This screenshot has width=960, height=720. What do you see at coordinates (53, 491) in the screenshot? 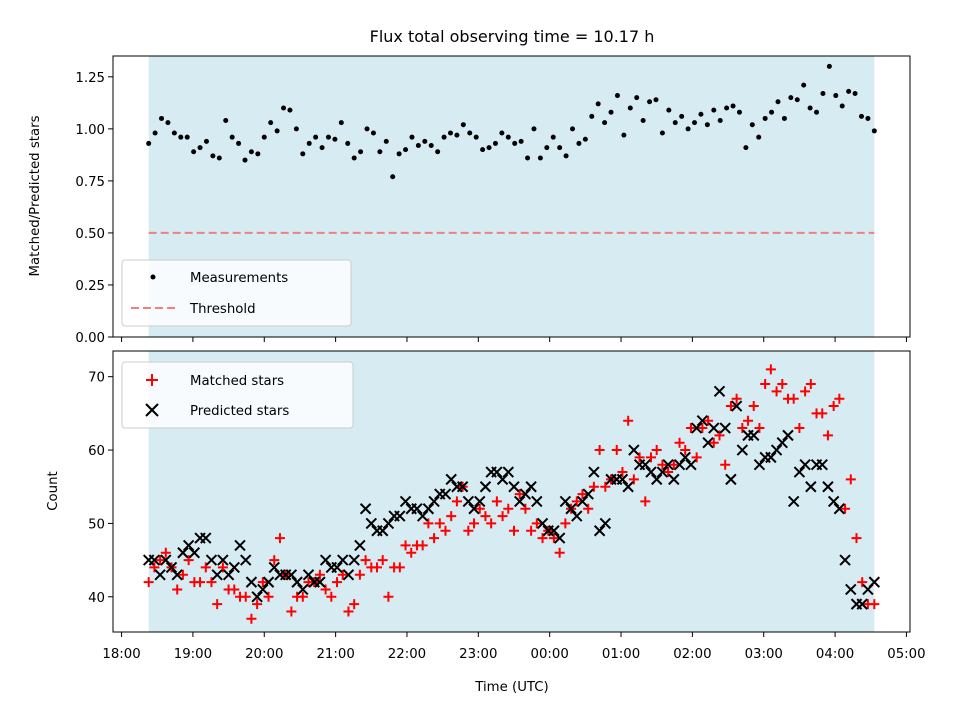
I see `bottom-y-axis-label: Count` at bounding box center [53, 491].